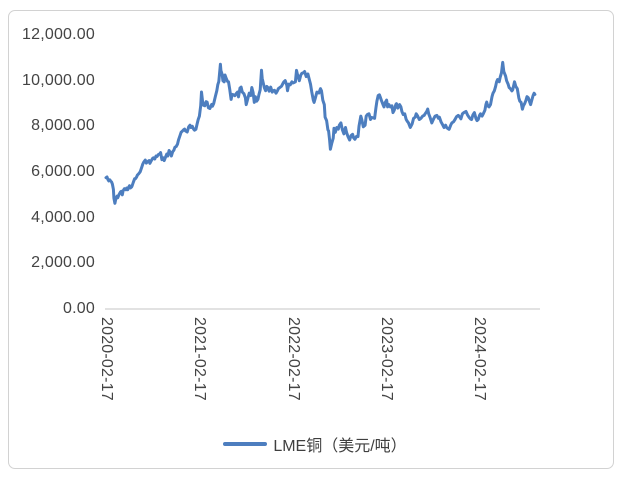 This screenshot has height=484, width=630. Describe the element at coordinates (63, 126) in the screenshot. I see `y-axis-tick-label: 8,000.00` at that location.